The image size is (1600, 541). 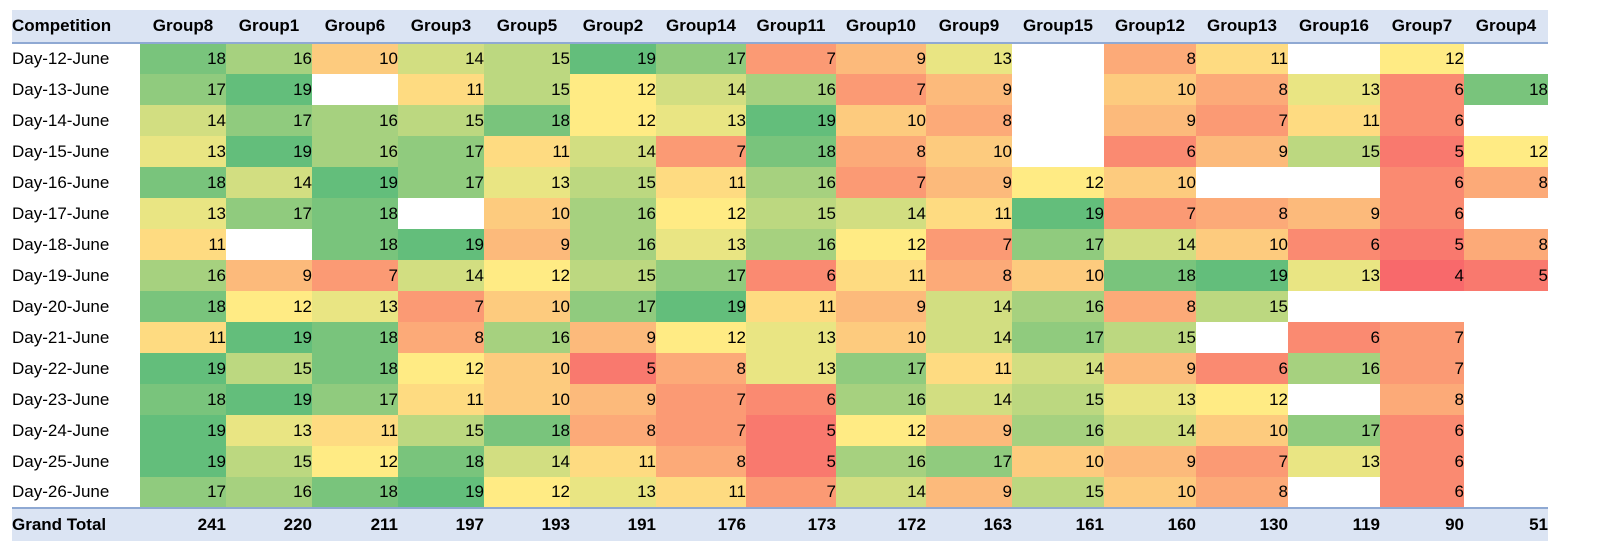 I want to click on row-label: Day-20-June, so click(x=76, y=306).